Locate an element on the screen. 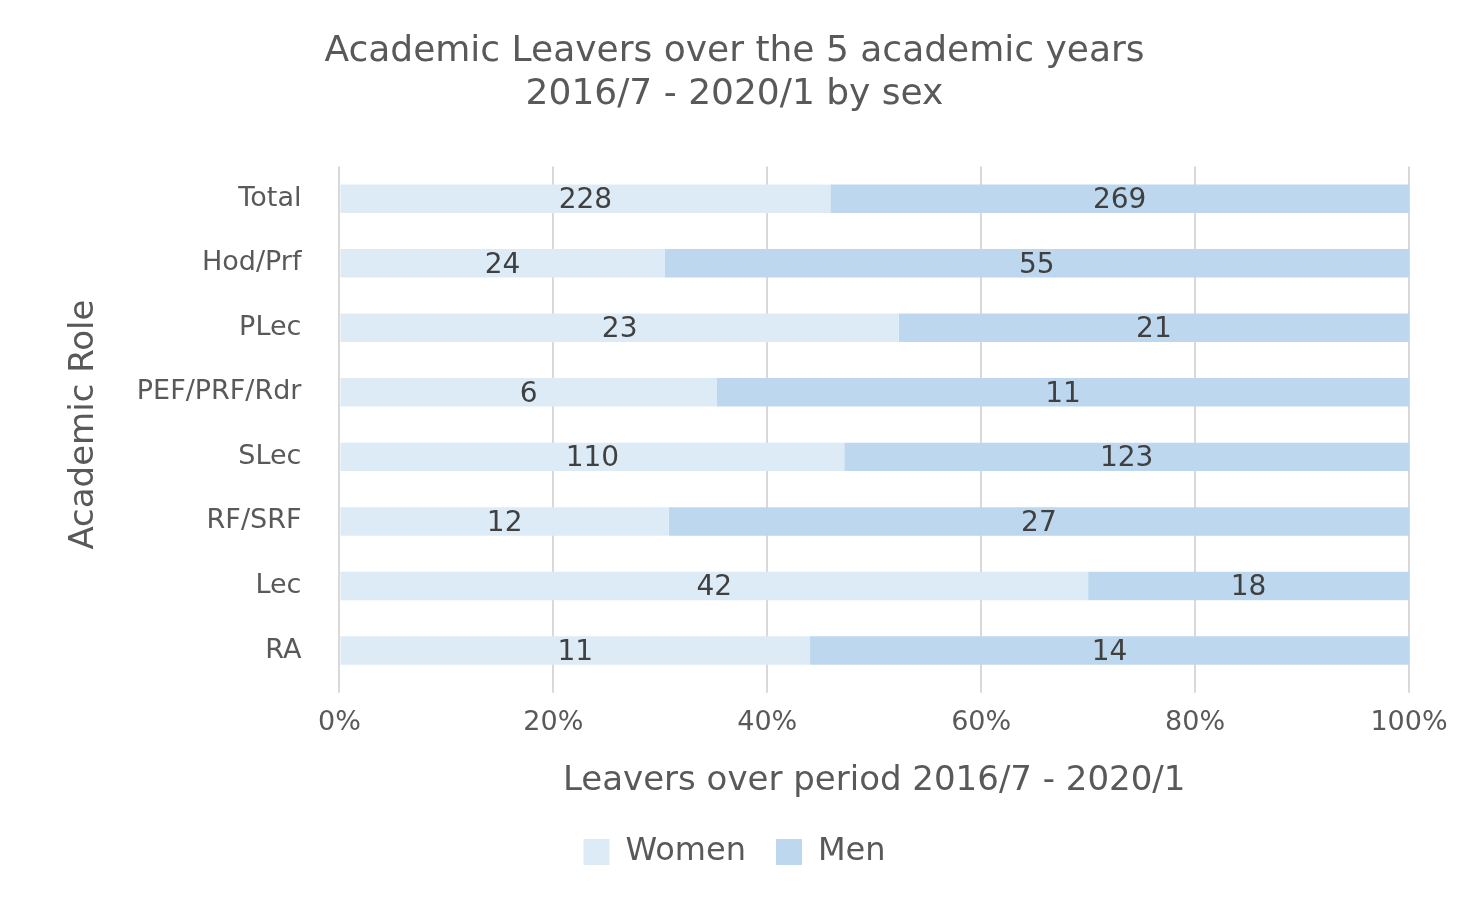  annotation: 27 is located at coordinates (1039, 521).